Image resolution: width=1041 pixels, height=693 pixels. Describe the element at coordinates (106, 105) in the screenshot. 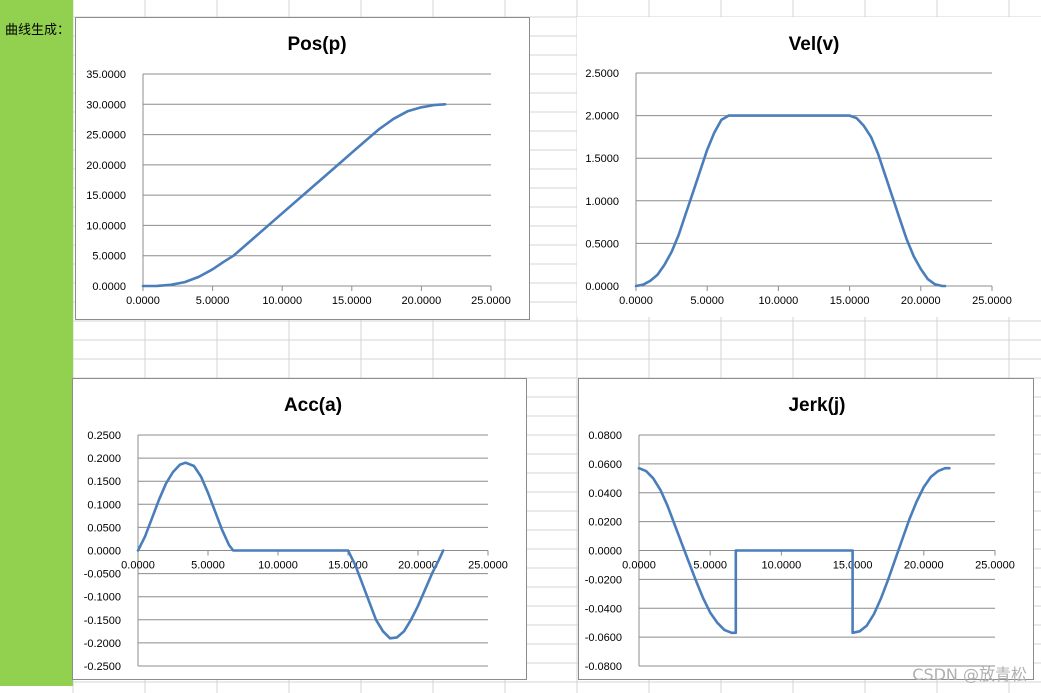

I see `y-tick-label: 30.0000` at that location.